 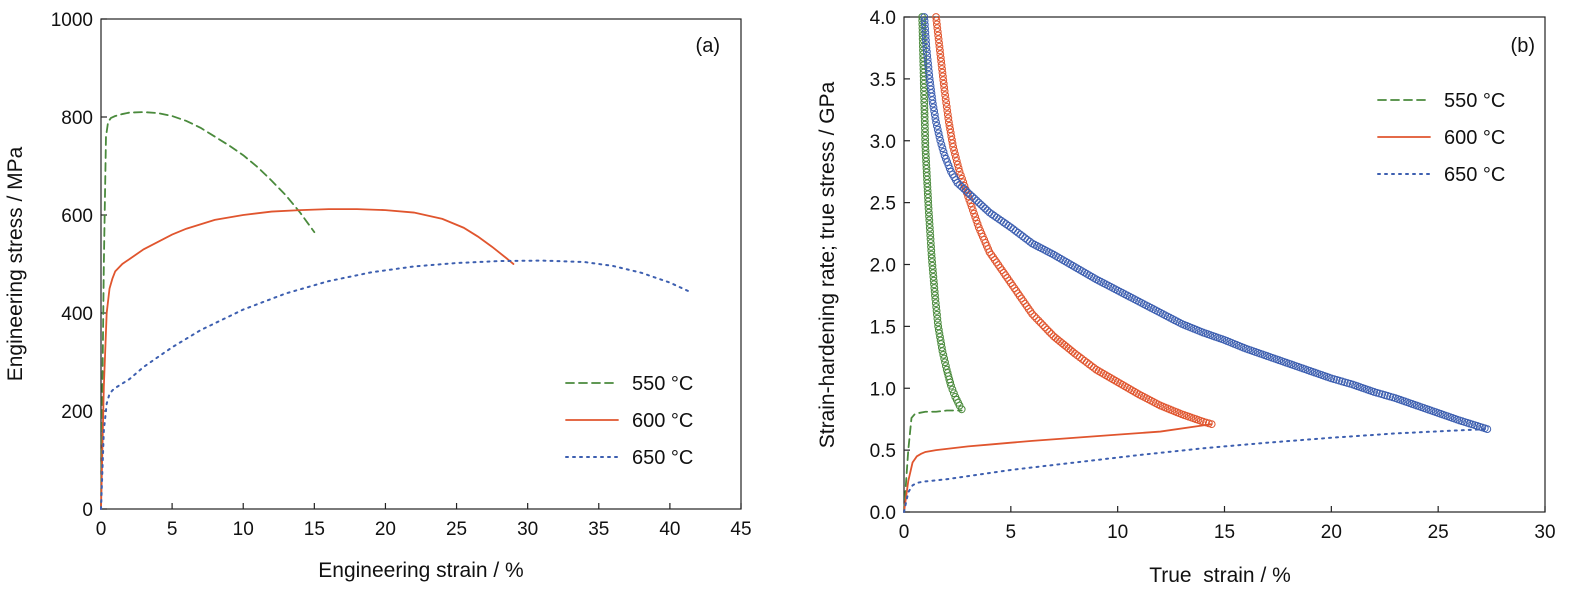 I want to click on panel-b-x-tick-label: 25, so click(x=1438, y=532).